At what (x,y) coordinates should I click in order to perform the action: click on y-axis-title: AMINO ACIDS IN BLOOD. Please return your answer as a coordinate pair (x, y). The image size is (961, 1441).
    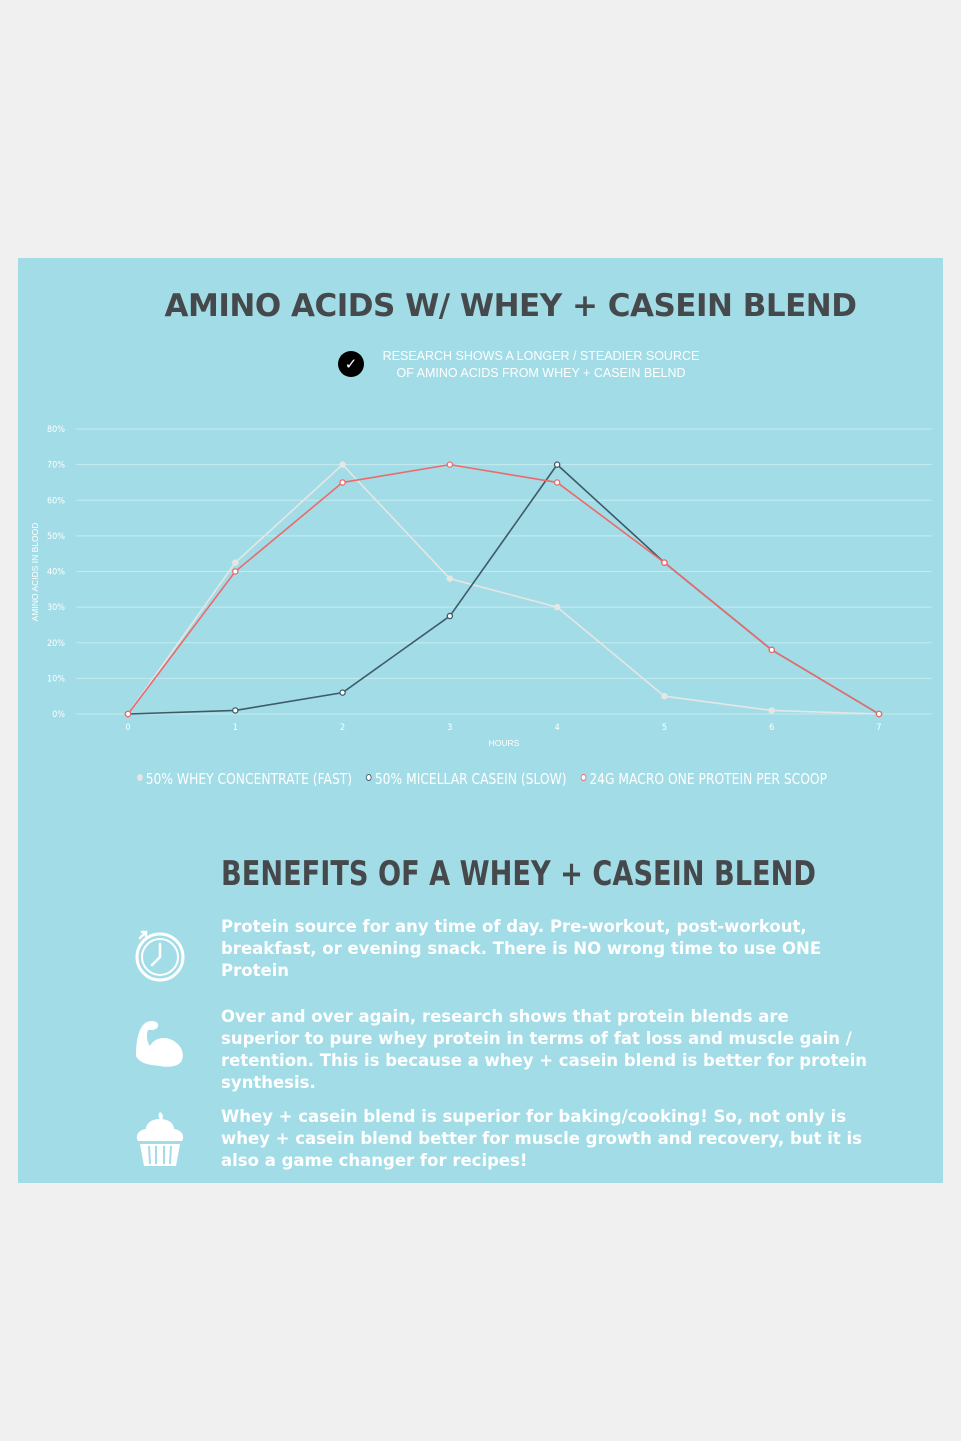
    Looking at the image, I should click on (35, 572).